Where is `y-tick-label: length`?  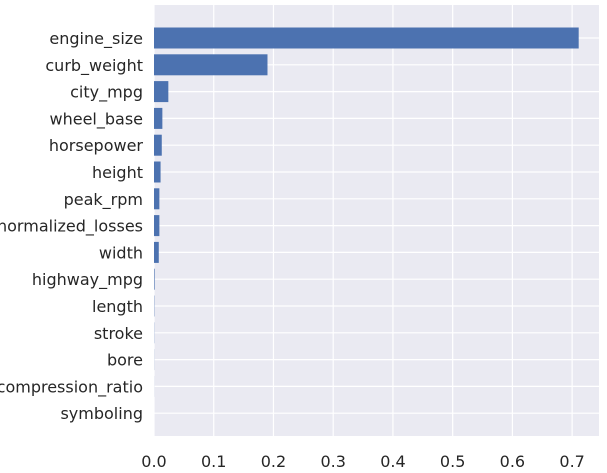 y-tick-label: length is located at coordinates (117, 306).